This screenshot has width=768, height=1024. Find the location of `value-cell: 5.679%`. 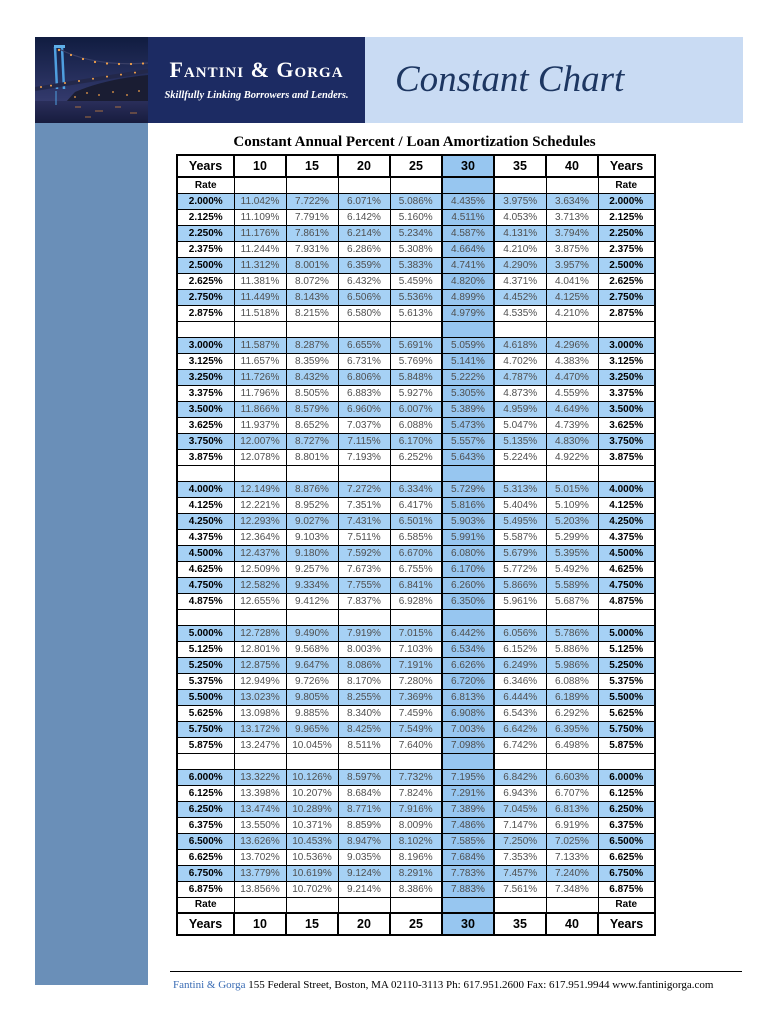

value-cell: 5.679% is located at coordinates (520, 553).